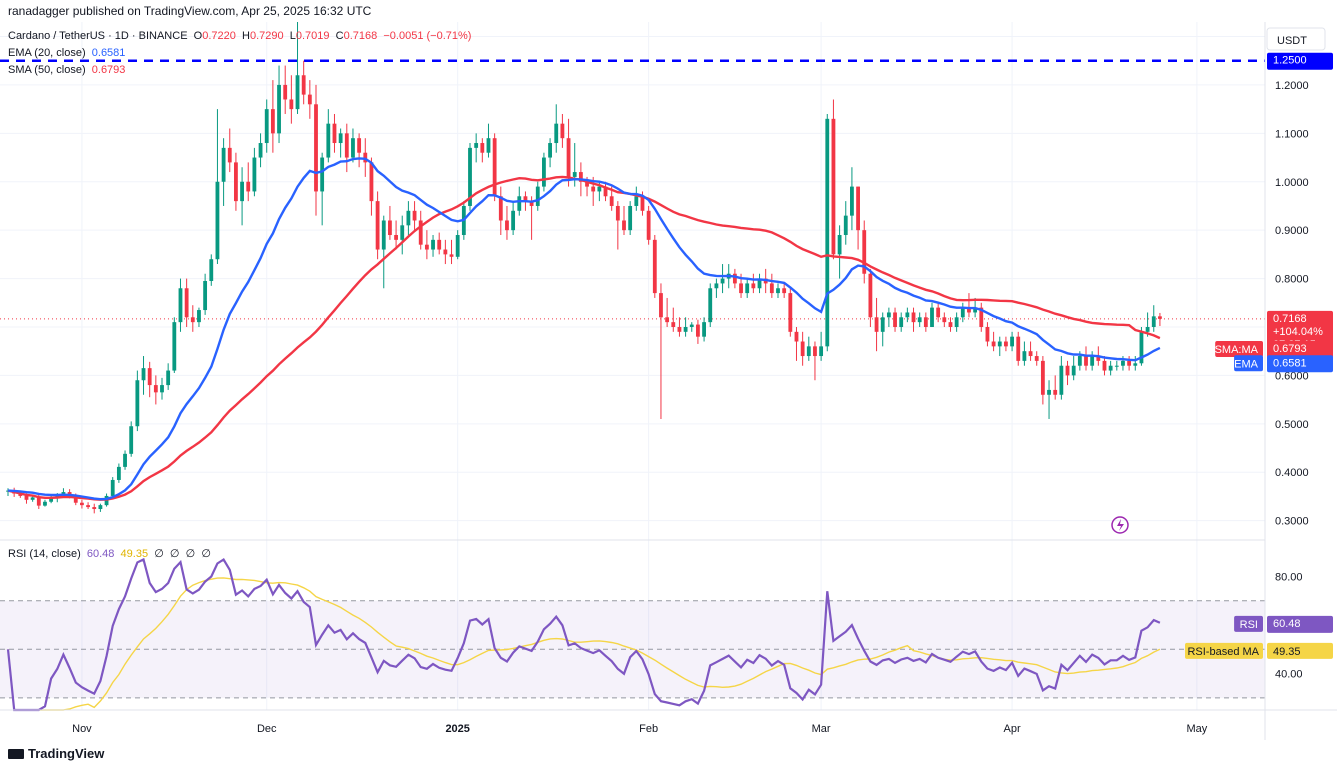 Image resolution: width=1337 pixels, height=770 pixels. What do you see at coordinates (1289, 577) in the screenshot?
I see `rsi-tick-label: 80.00` at bounding box center [1289, 577].